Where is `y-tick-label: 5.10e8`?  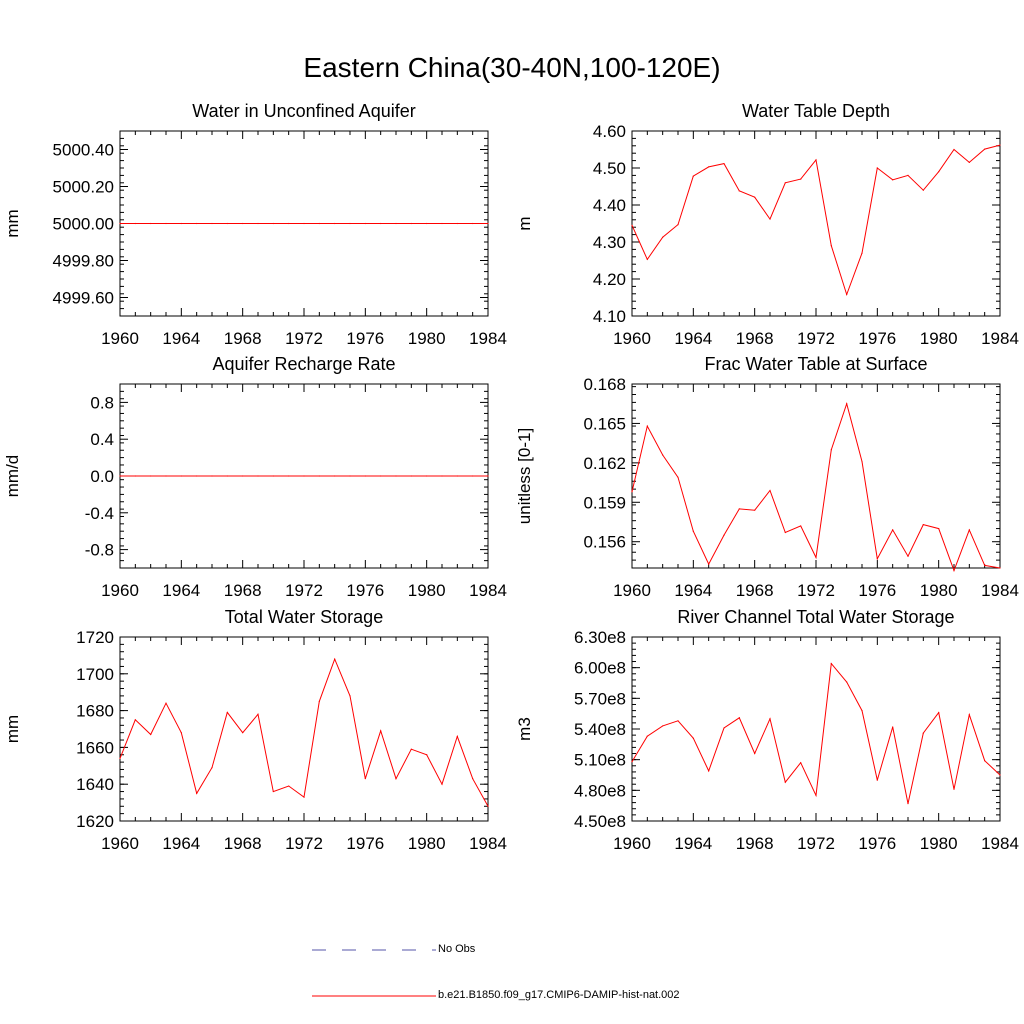
y-tick-label: 5.10e8 is located at coordinates (600, 760).